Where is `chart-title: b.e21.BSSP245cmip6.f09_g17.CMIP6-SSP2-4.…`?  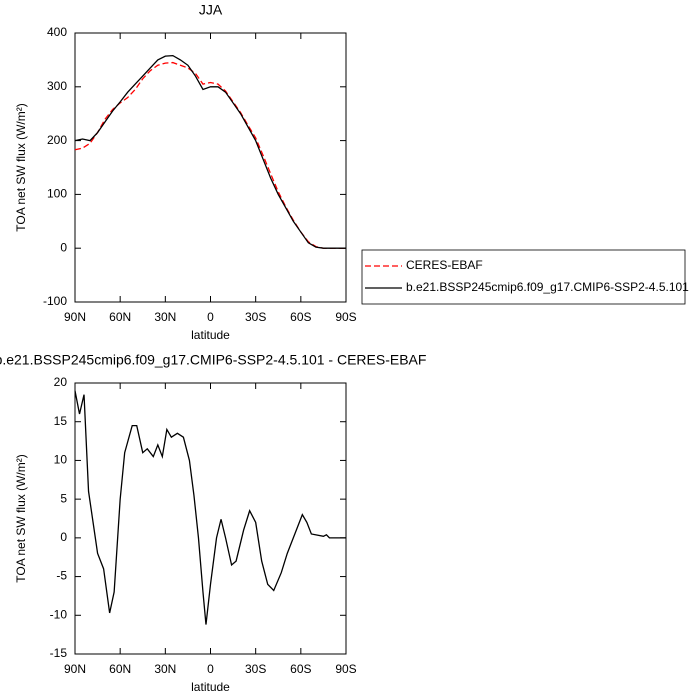 chart-title: b.e21.BSSP245cmip6.f09_g17.CMIP6-SSP2-4.… is located at coordinates (213, 360).